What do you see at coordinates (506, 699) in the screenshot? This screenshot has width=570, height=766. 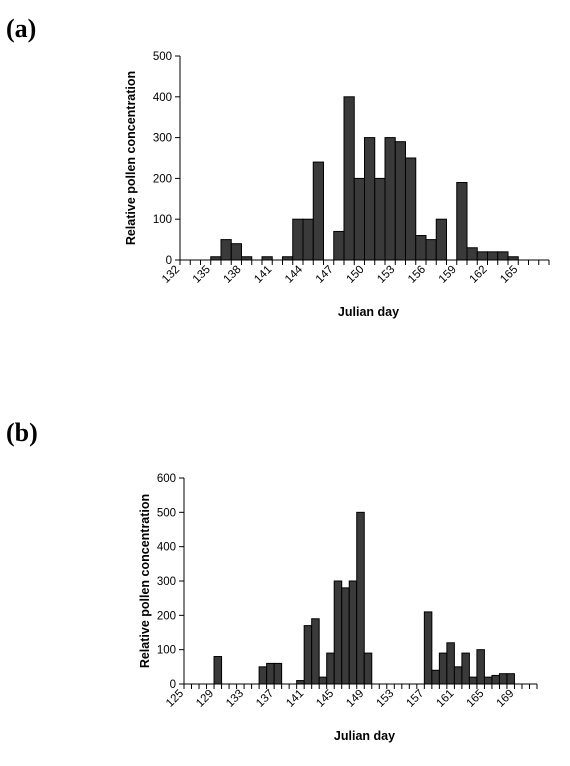 I see `x-tick-label: 169` at bounding box center [506, 699].